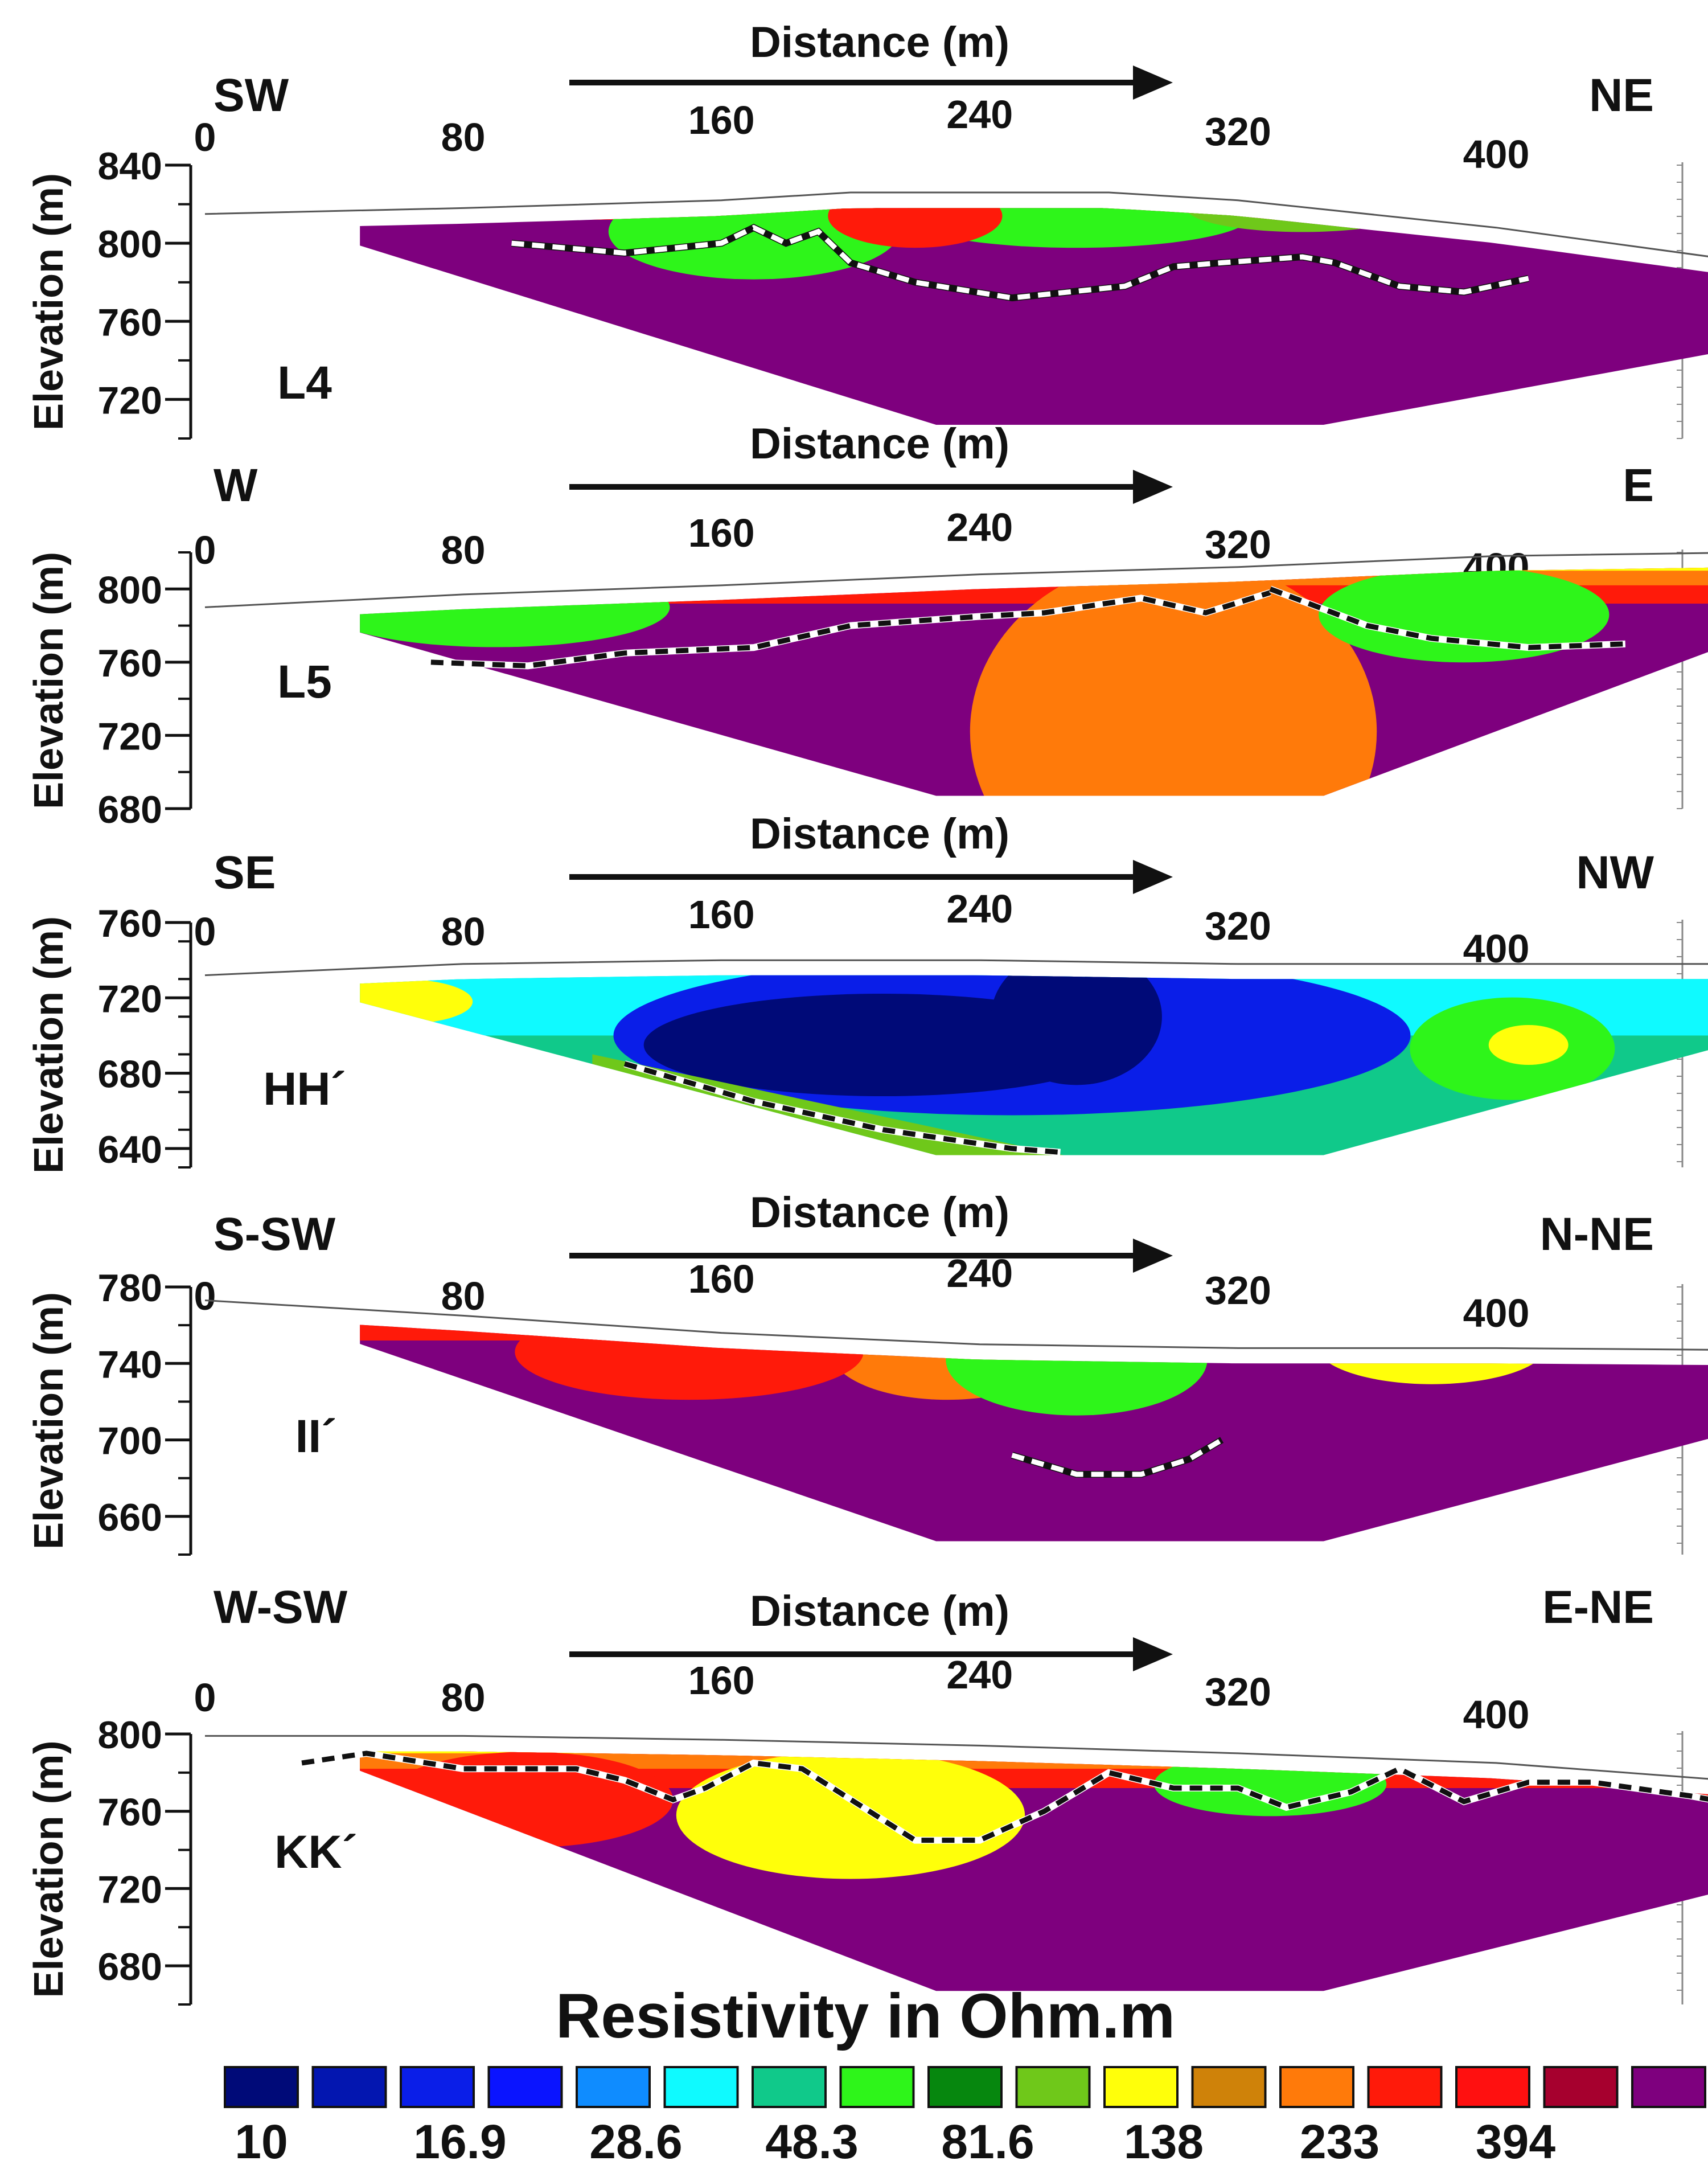 The width and height of the screenshot is (1708, 2181). Describe the element at coordinates (1164, 2141) in the screenshot. I see `legend-label: 138` at that location.